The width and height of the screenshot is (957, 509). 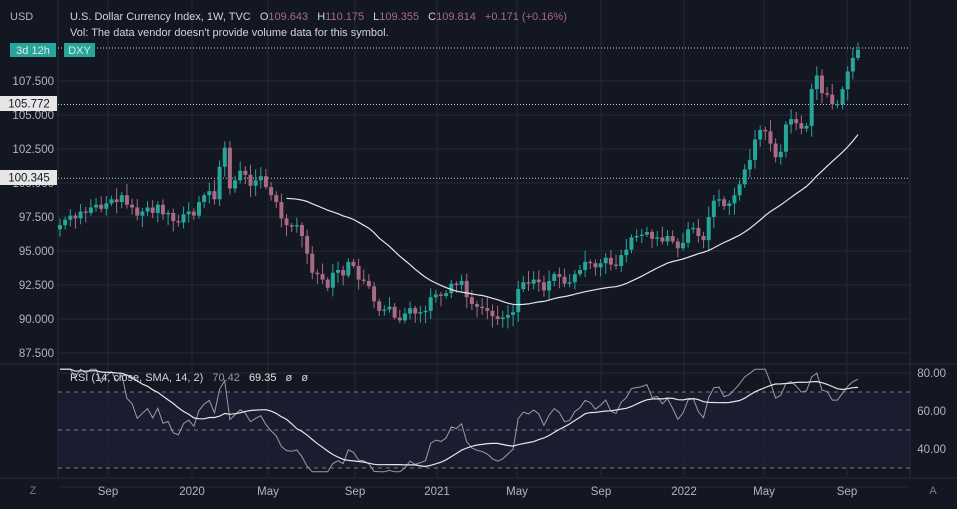 What do you see at coordinates (931, 412) in the screenshot?
I see `rsi-tick-label: 60.00` at bounding box center [931, 412].